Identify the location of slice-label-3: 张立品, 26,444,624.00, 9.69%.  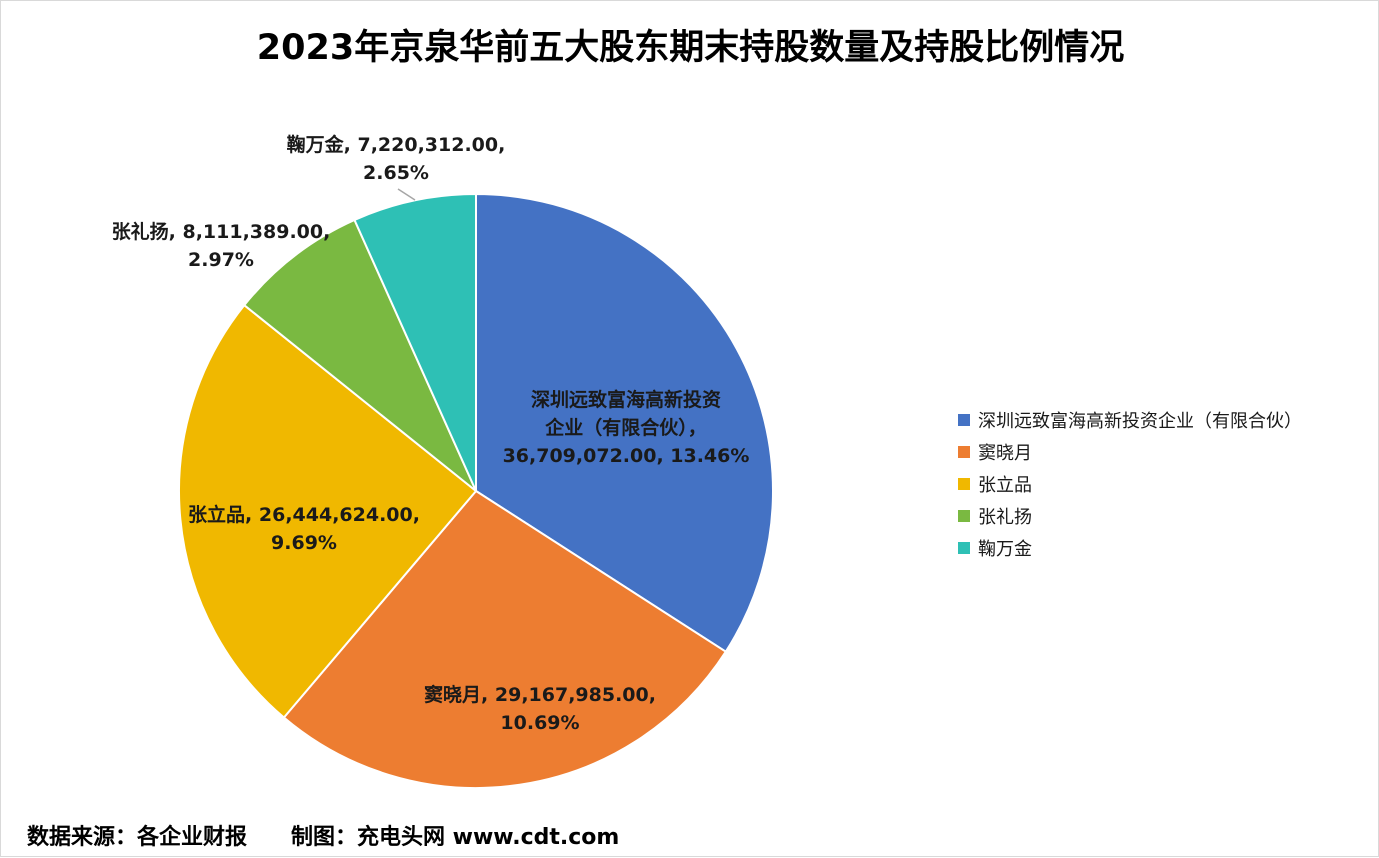
(304, 529).